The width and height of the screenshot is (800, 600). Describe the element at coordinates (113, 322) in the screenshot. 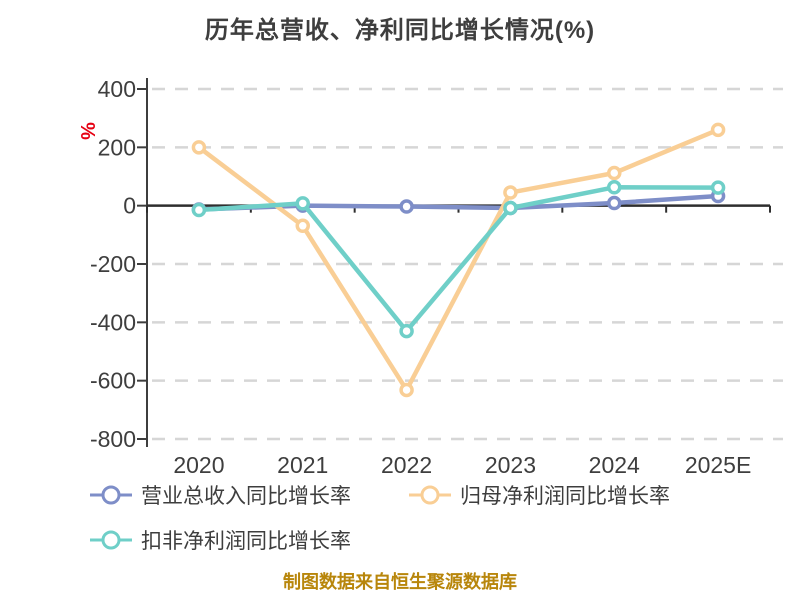

I see `y-axis-label: -400` at that location.